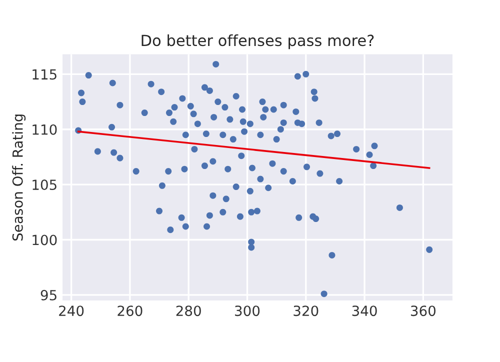 Image resolution: width=500 pixels, height=362 pixels. Describe the element at coordinates (130, 311) in the screenshot. I see `x-tick-label: 260` at that location.